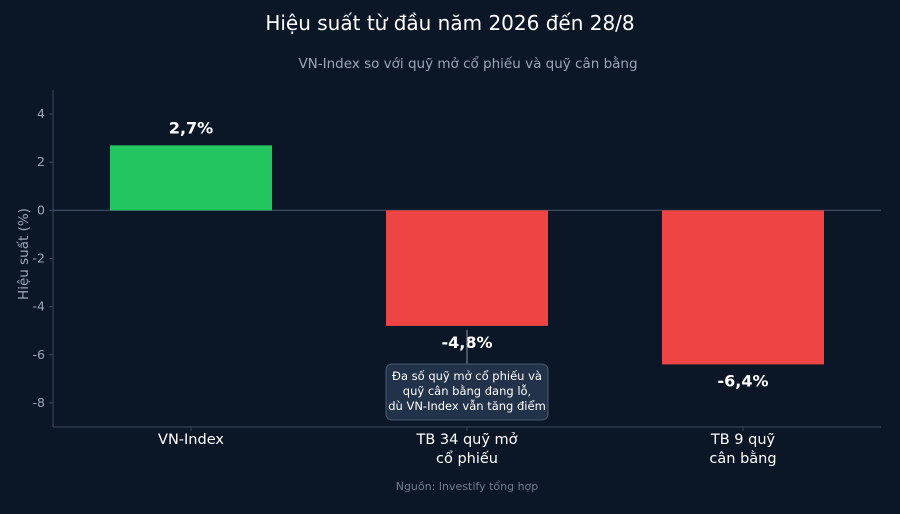 The height and width of the screenshot is (514, 900). Describe the element at coordinates (41, 113) in the screenshot. I see `y-tick-label: 4` at that location.